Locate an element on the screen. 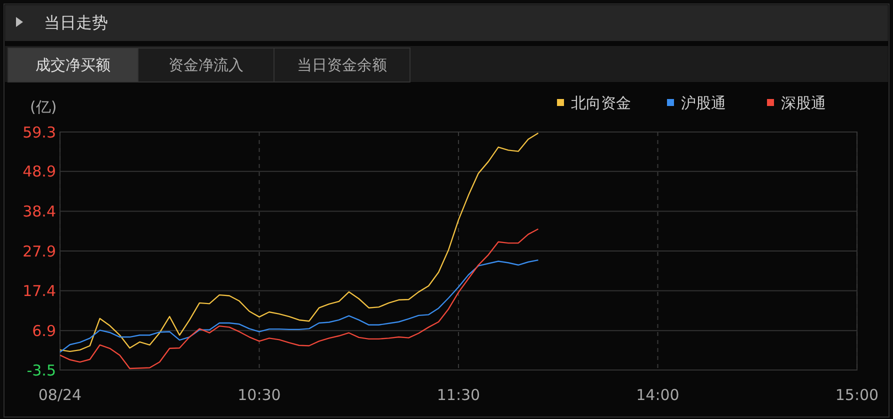 The image size is (893, 419). y-tick-label: 59.3 is located at coordinates (39, 132).